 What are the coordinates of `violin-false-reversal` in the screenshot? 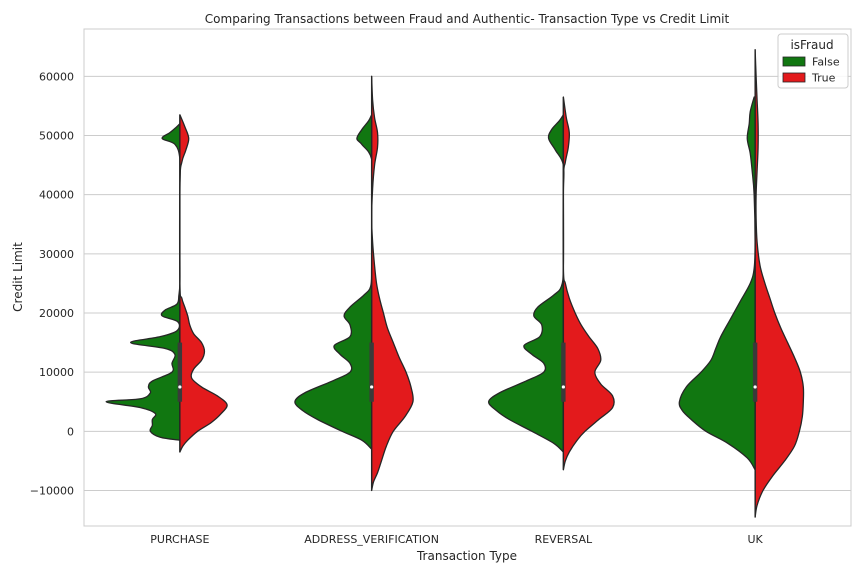 It's located at (526, 283).